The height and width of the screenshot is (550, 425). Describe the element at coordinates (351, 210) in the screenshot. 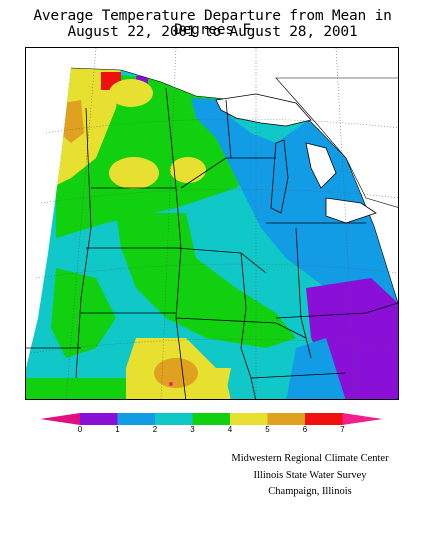

I see `lake-erie` at that location.